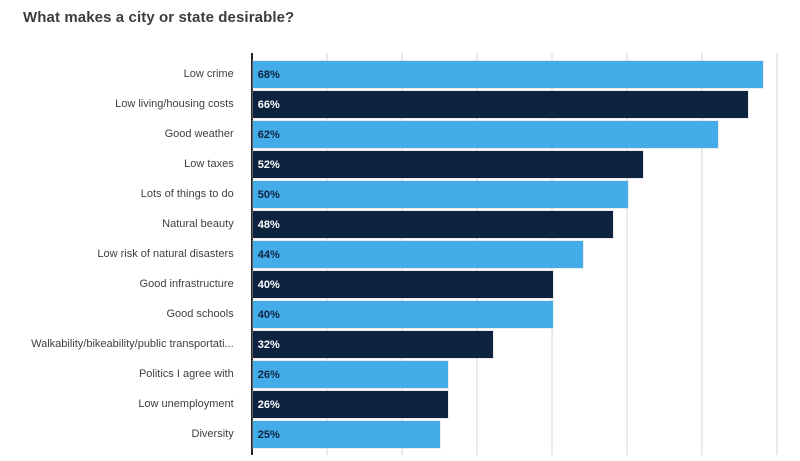 The width and height of the screenshot is (800, 461). I want to click on bar-cell: 66%, so click(526, 104).